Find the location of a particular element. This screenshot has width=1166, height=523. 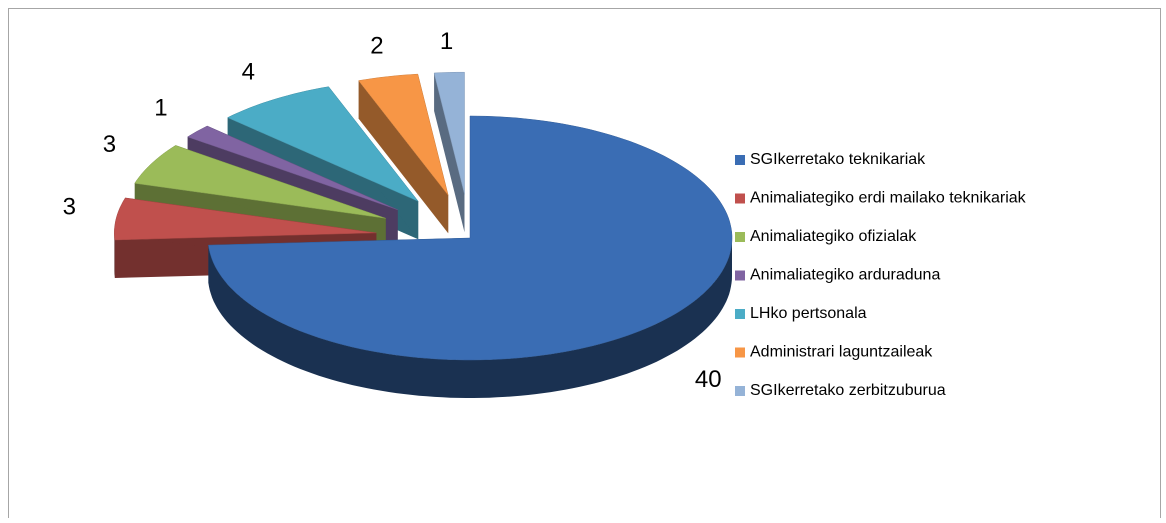

legend-label: SGIkerretako teknikariak is located at coordinates (838, 159).